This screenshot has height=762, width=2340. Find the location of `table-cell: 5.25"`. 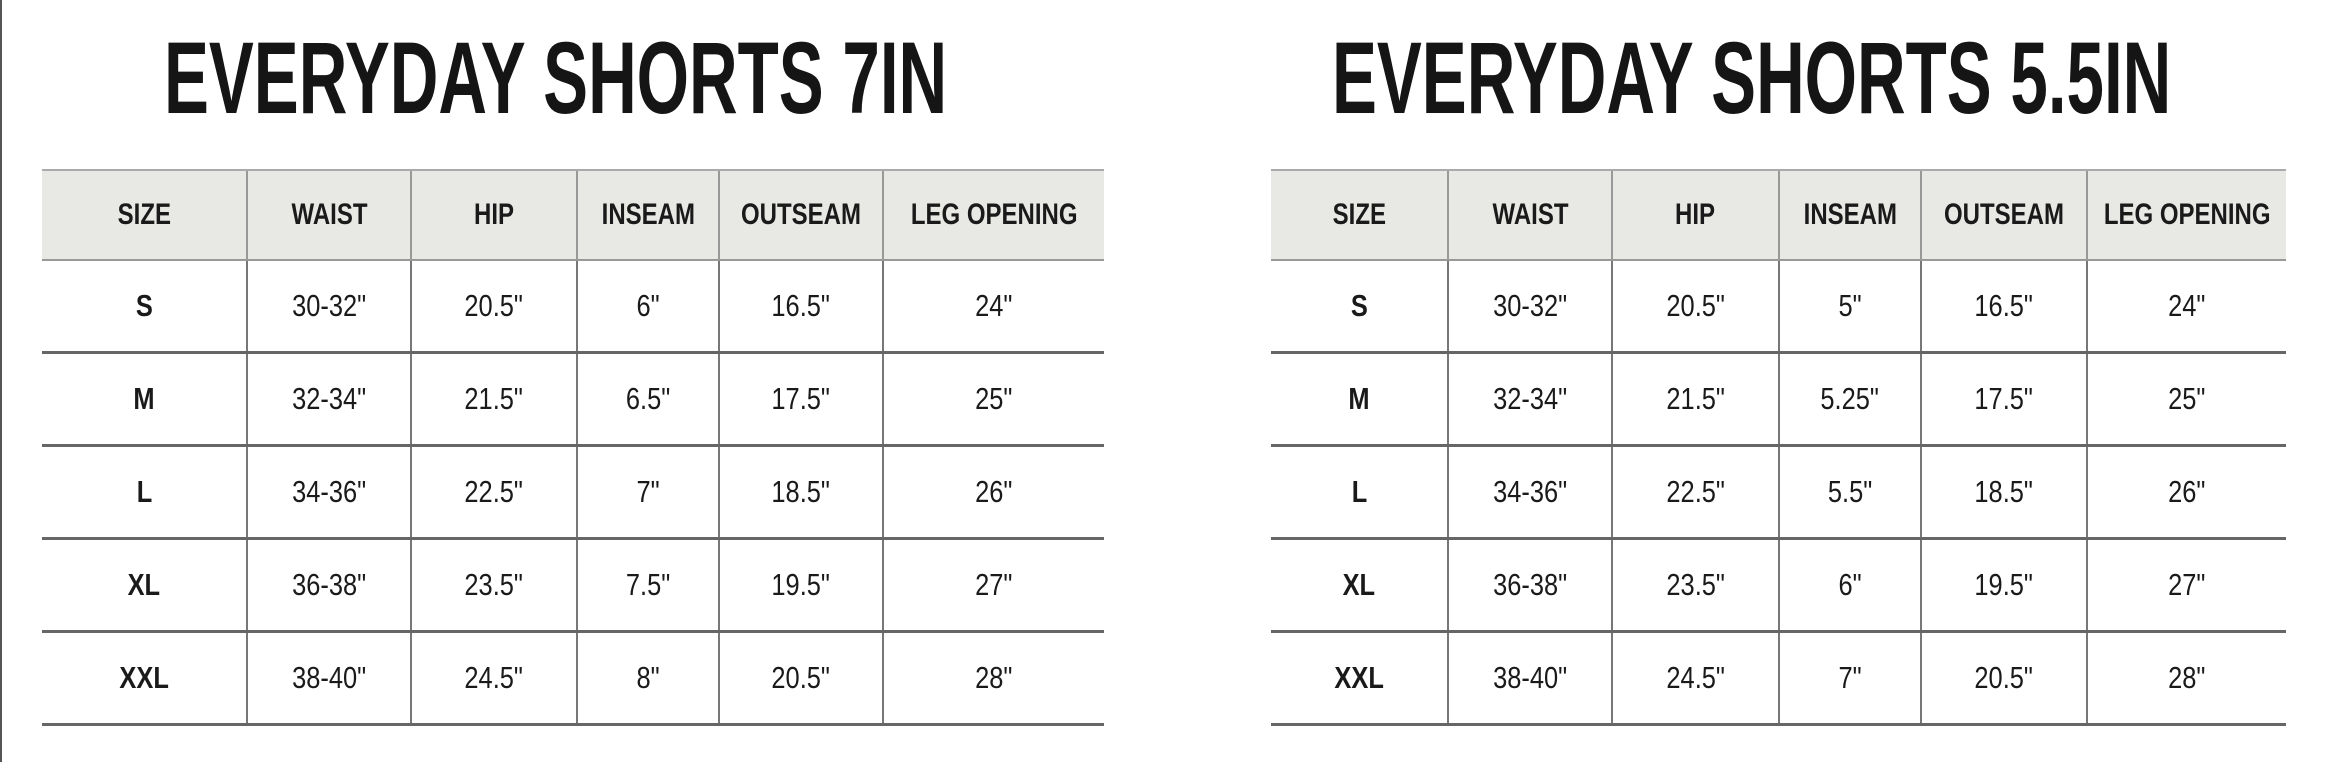

table-cell: 5.25" is located at coordinates (1849, 399).